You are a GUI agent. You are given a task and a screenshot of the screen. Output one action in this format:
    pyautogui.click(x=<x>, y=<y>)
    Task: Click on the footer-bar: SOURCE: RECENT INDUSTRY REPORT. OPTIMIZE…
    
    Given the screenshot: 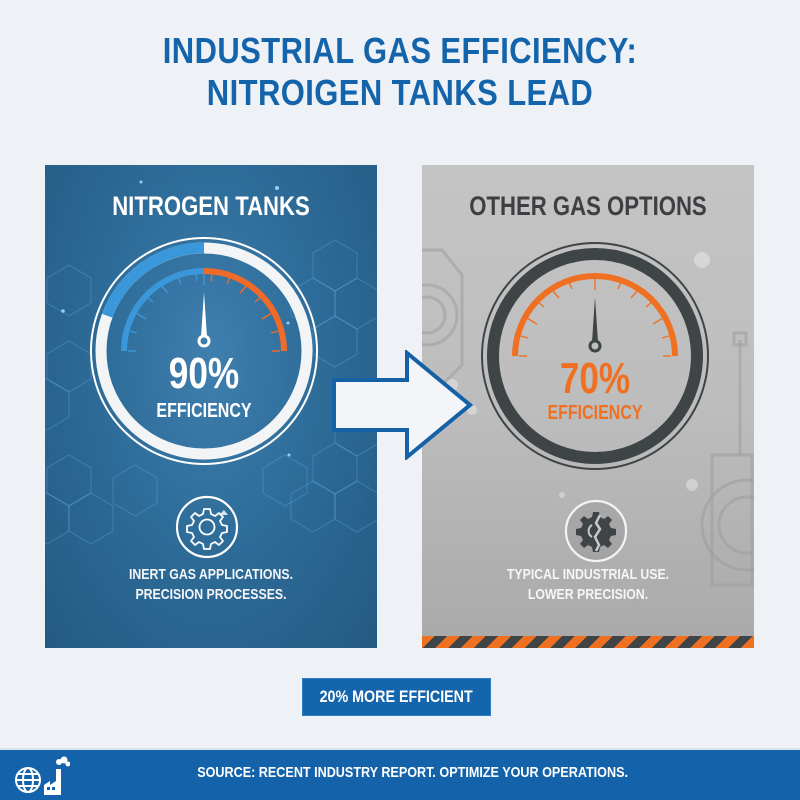 What is the action you would take?
    pyautogui.click(x=400, y=774)
    